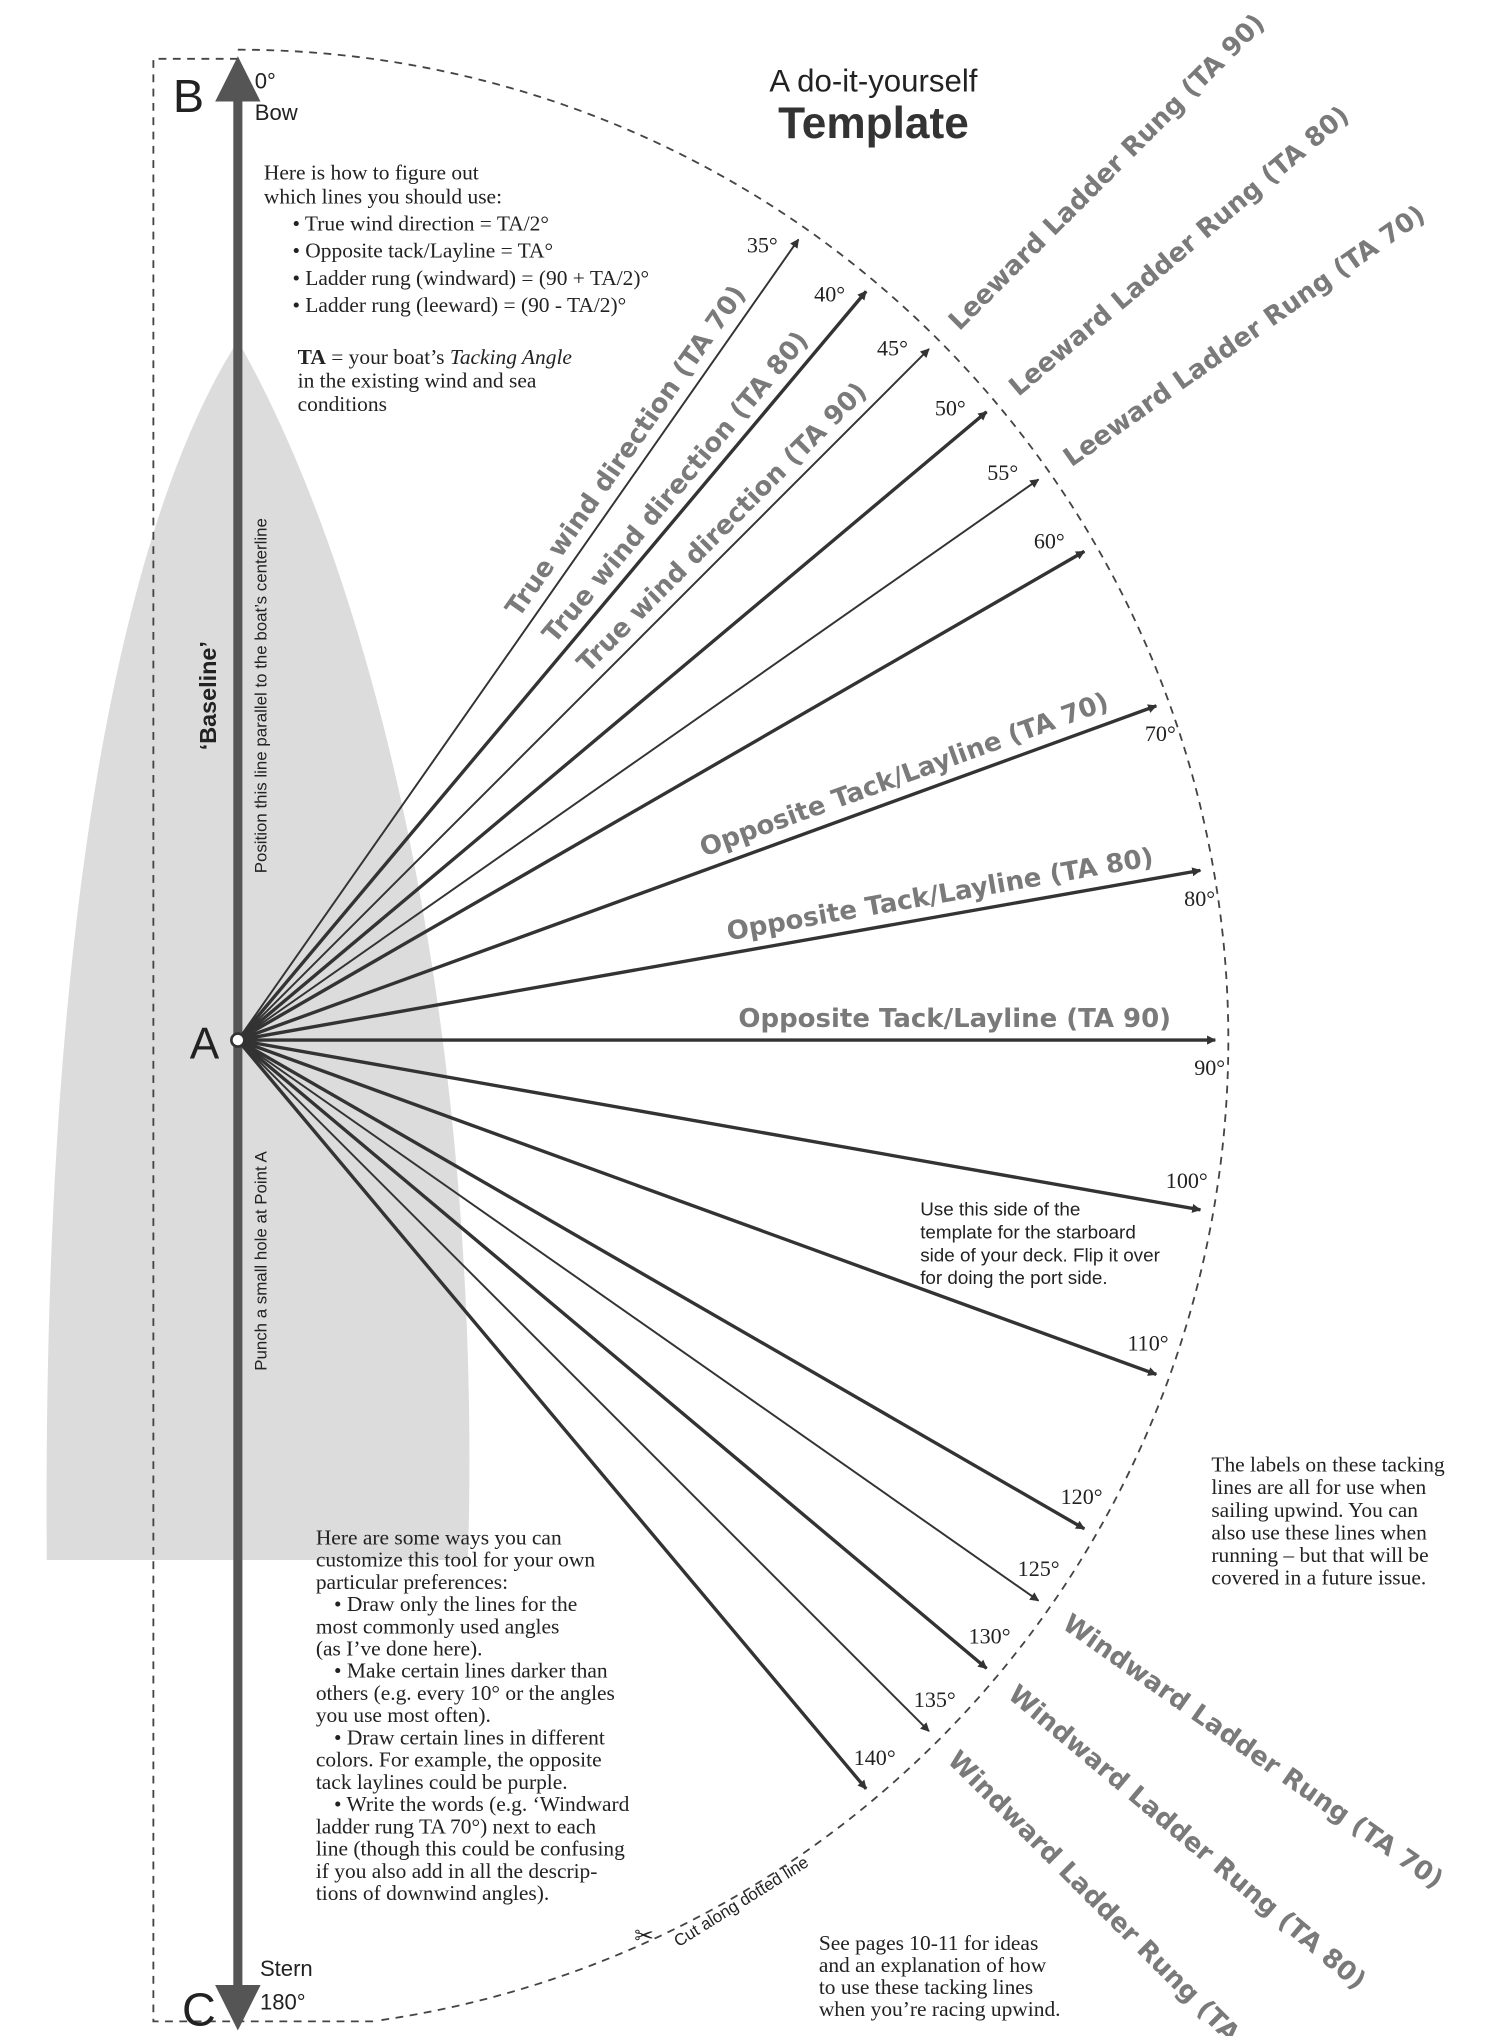 This screenshot has height=2036, width=1496. I want to click on upwind-note-line: running – but that will be, so click(1319, 1555).